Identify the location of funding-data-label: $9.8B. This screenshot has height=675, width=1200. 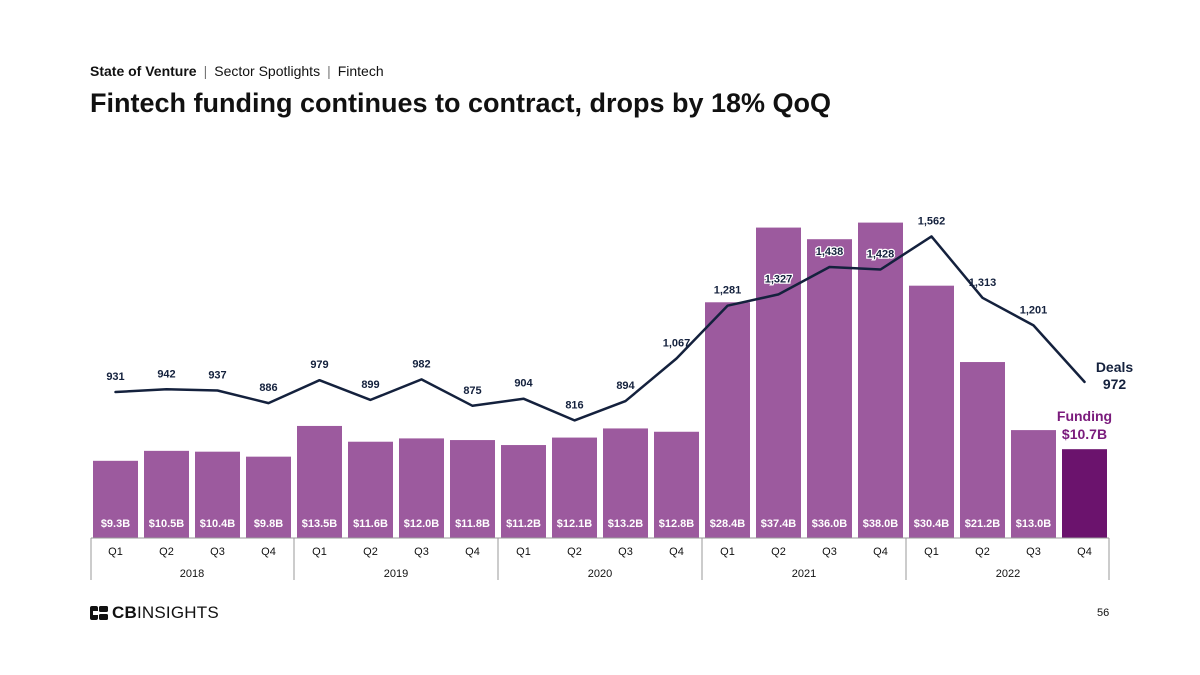
(268, 524).